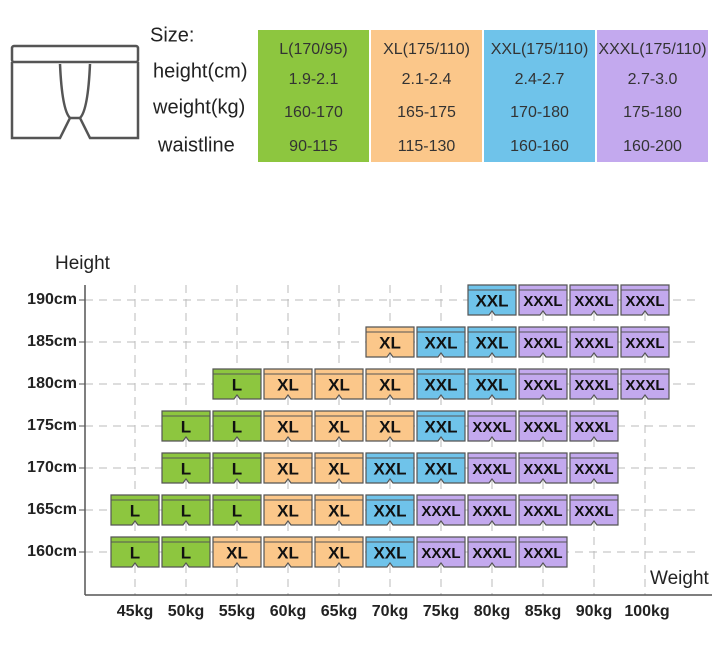  What do you see at coordinates (52, 299) in the screenshot?
I see `y-tick-label: 190cm` at bounding box center [52, 299].